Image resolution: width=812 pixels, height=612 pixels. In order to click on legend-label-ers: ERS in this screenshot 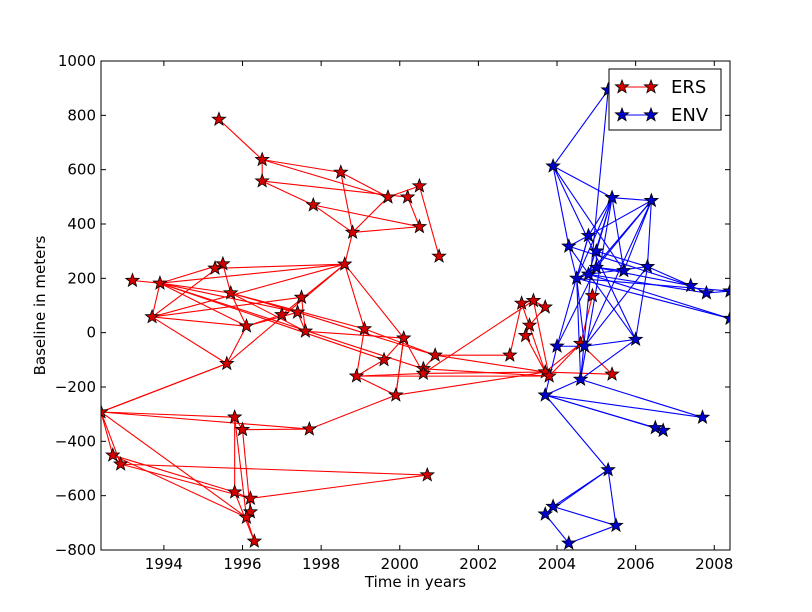, I will do `click(688, 87)`.